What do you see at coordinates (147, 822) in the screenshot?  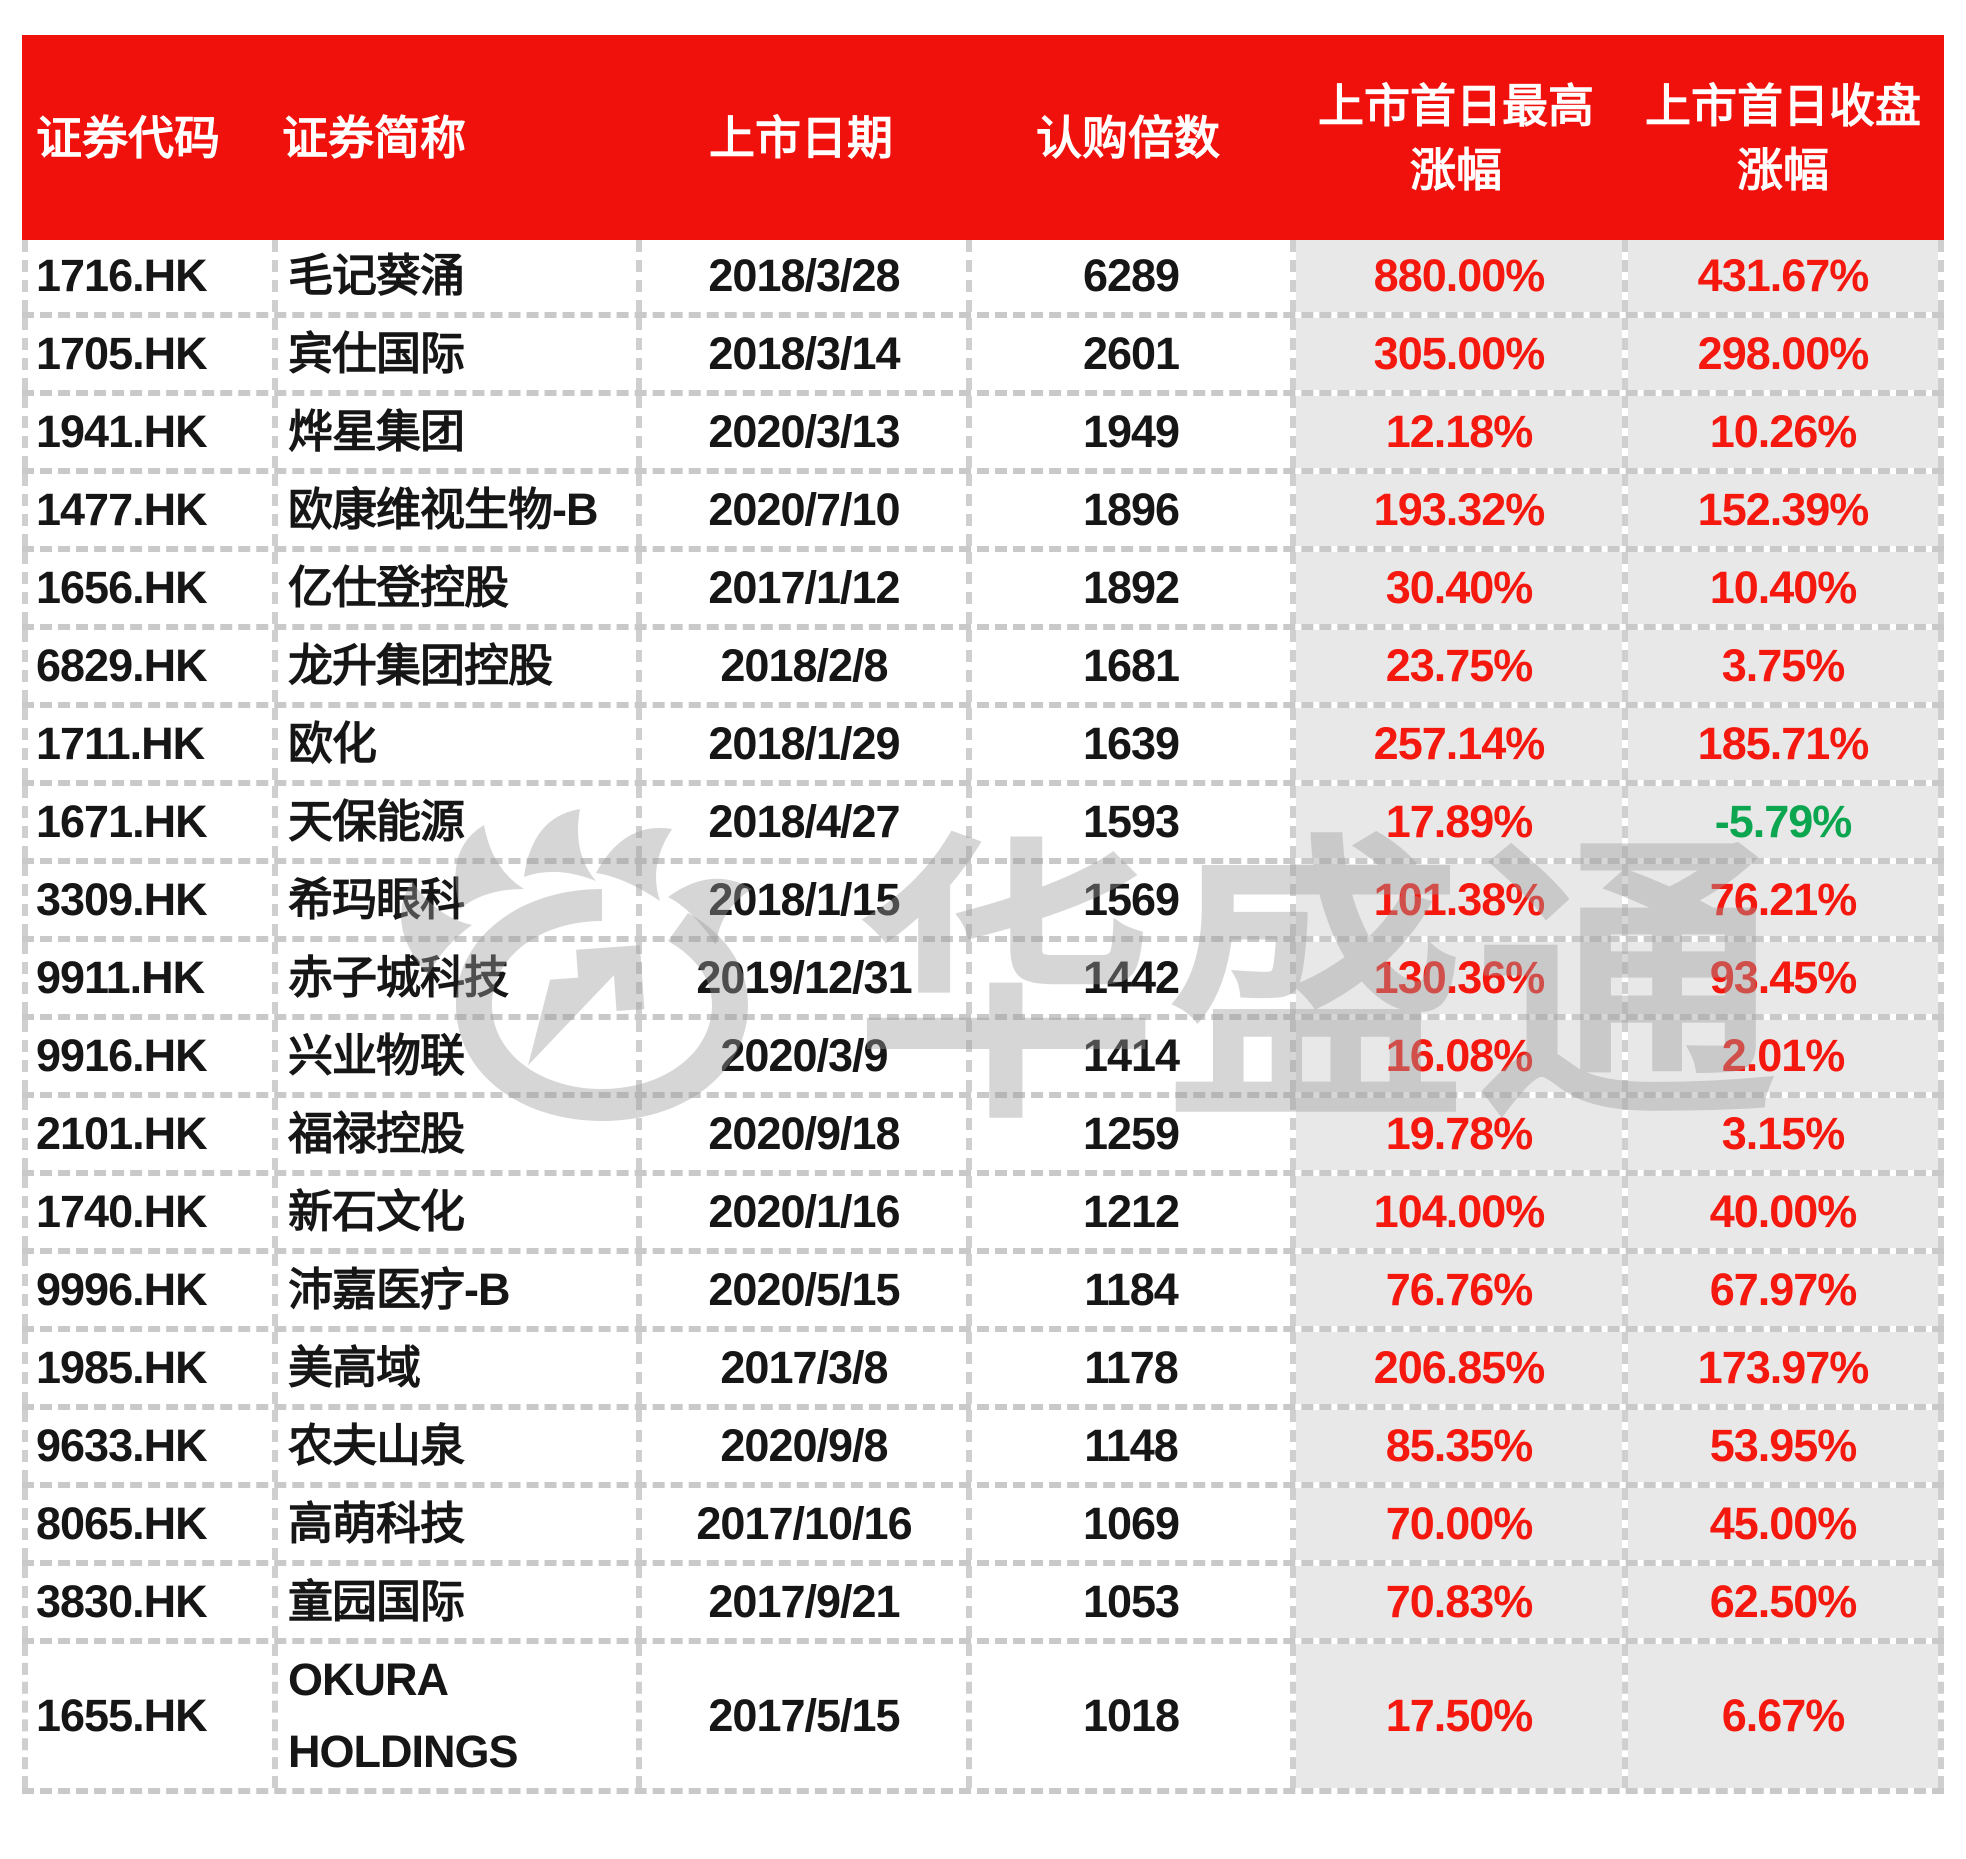 I see `cell-stock-code: 1671.HK` at bounding box center [147, 822].